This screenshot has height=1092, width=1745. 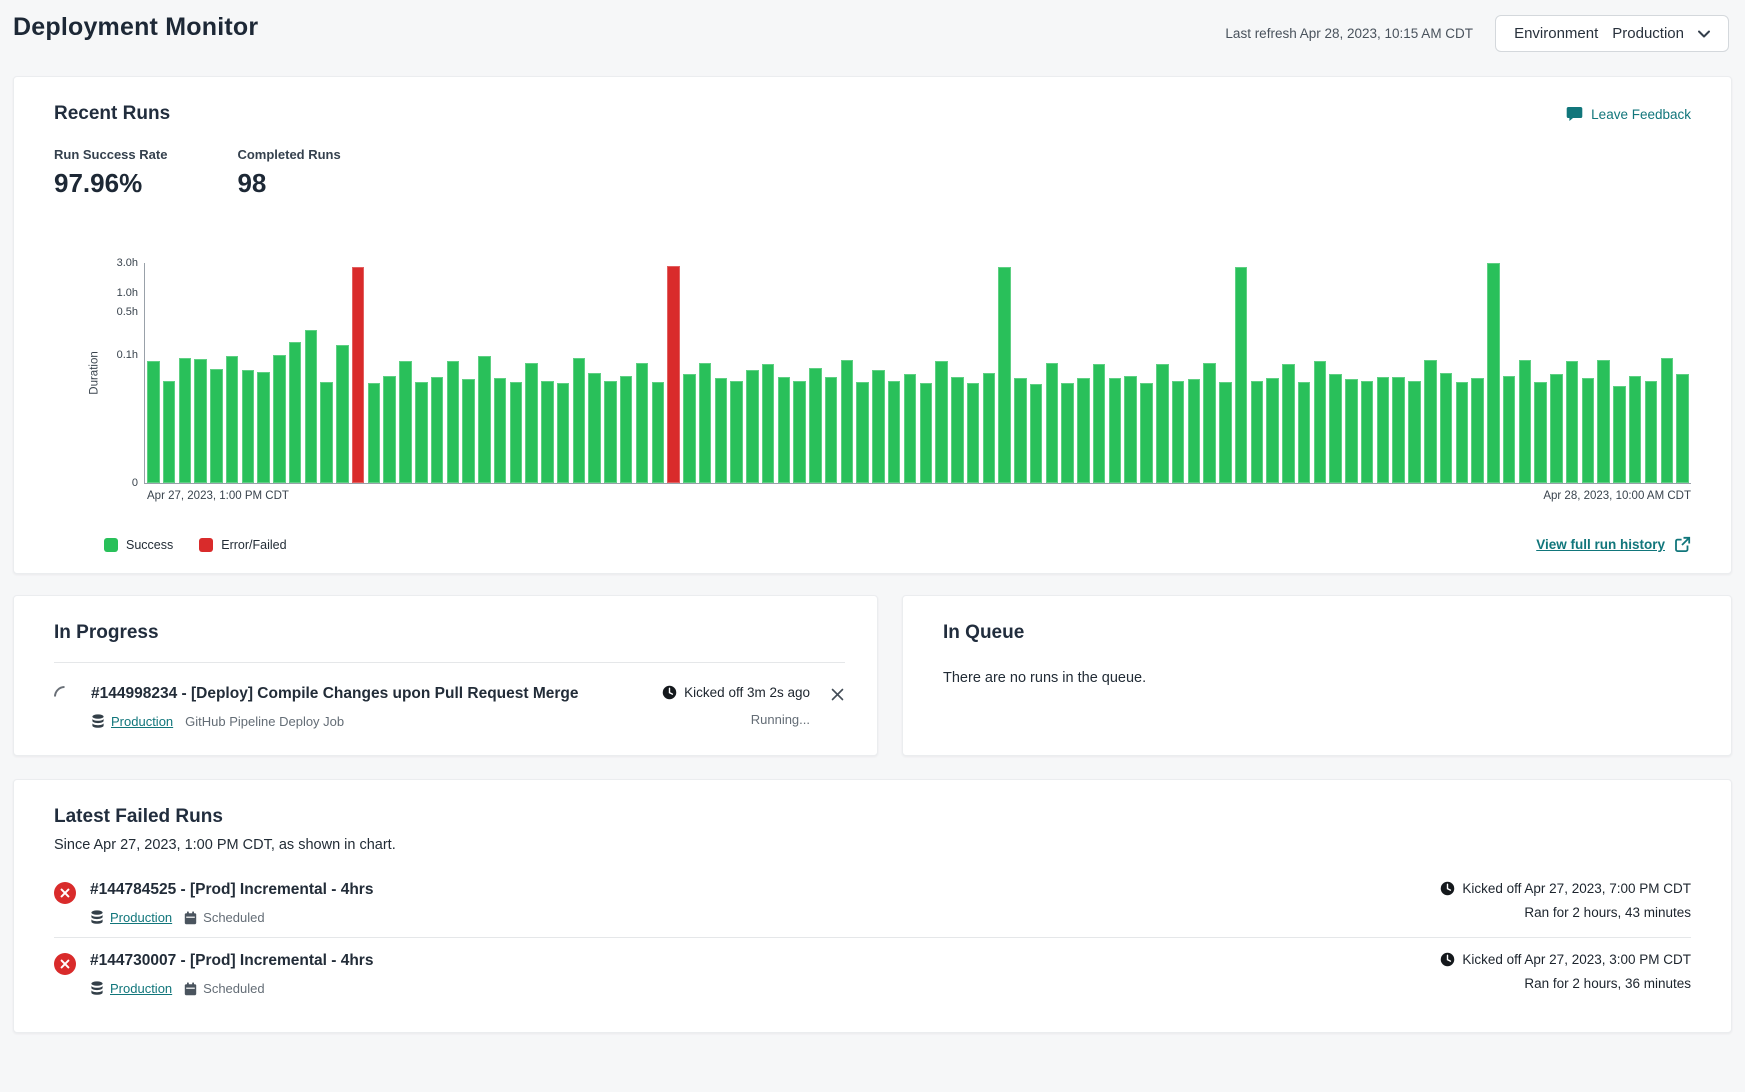 What do you see at coordinates (1628, 114) in the screenshot?
I see `leave-feedback-button: Leave Feedback` at bounding box center [1628, 114].